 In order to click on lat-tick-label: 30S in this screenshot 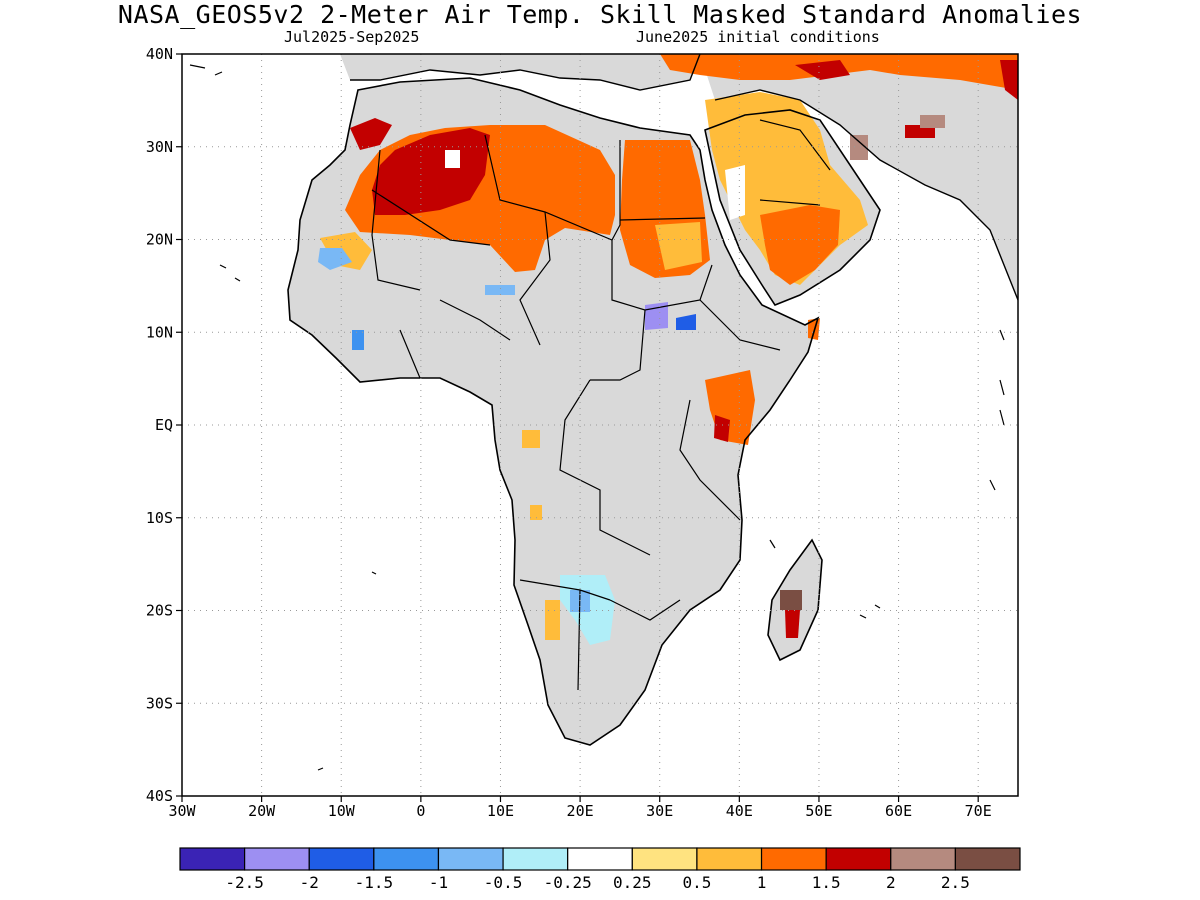, I will do `click(159, 703)`.